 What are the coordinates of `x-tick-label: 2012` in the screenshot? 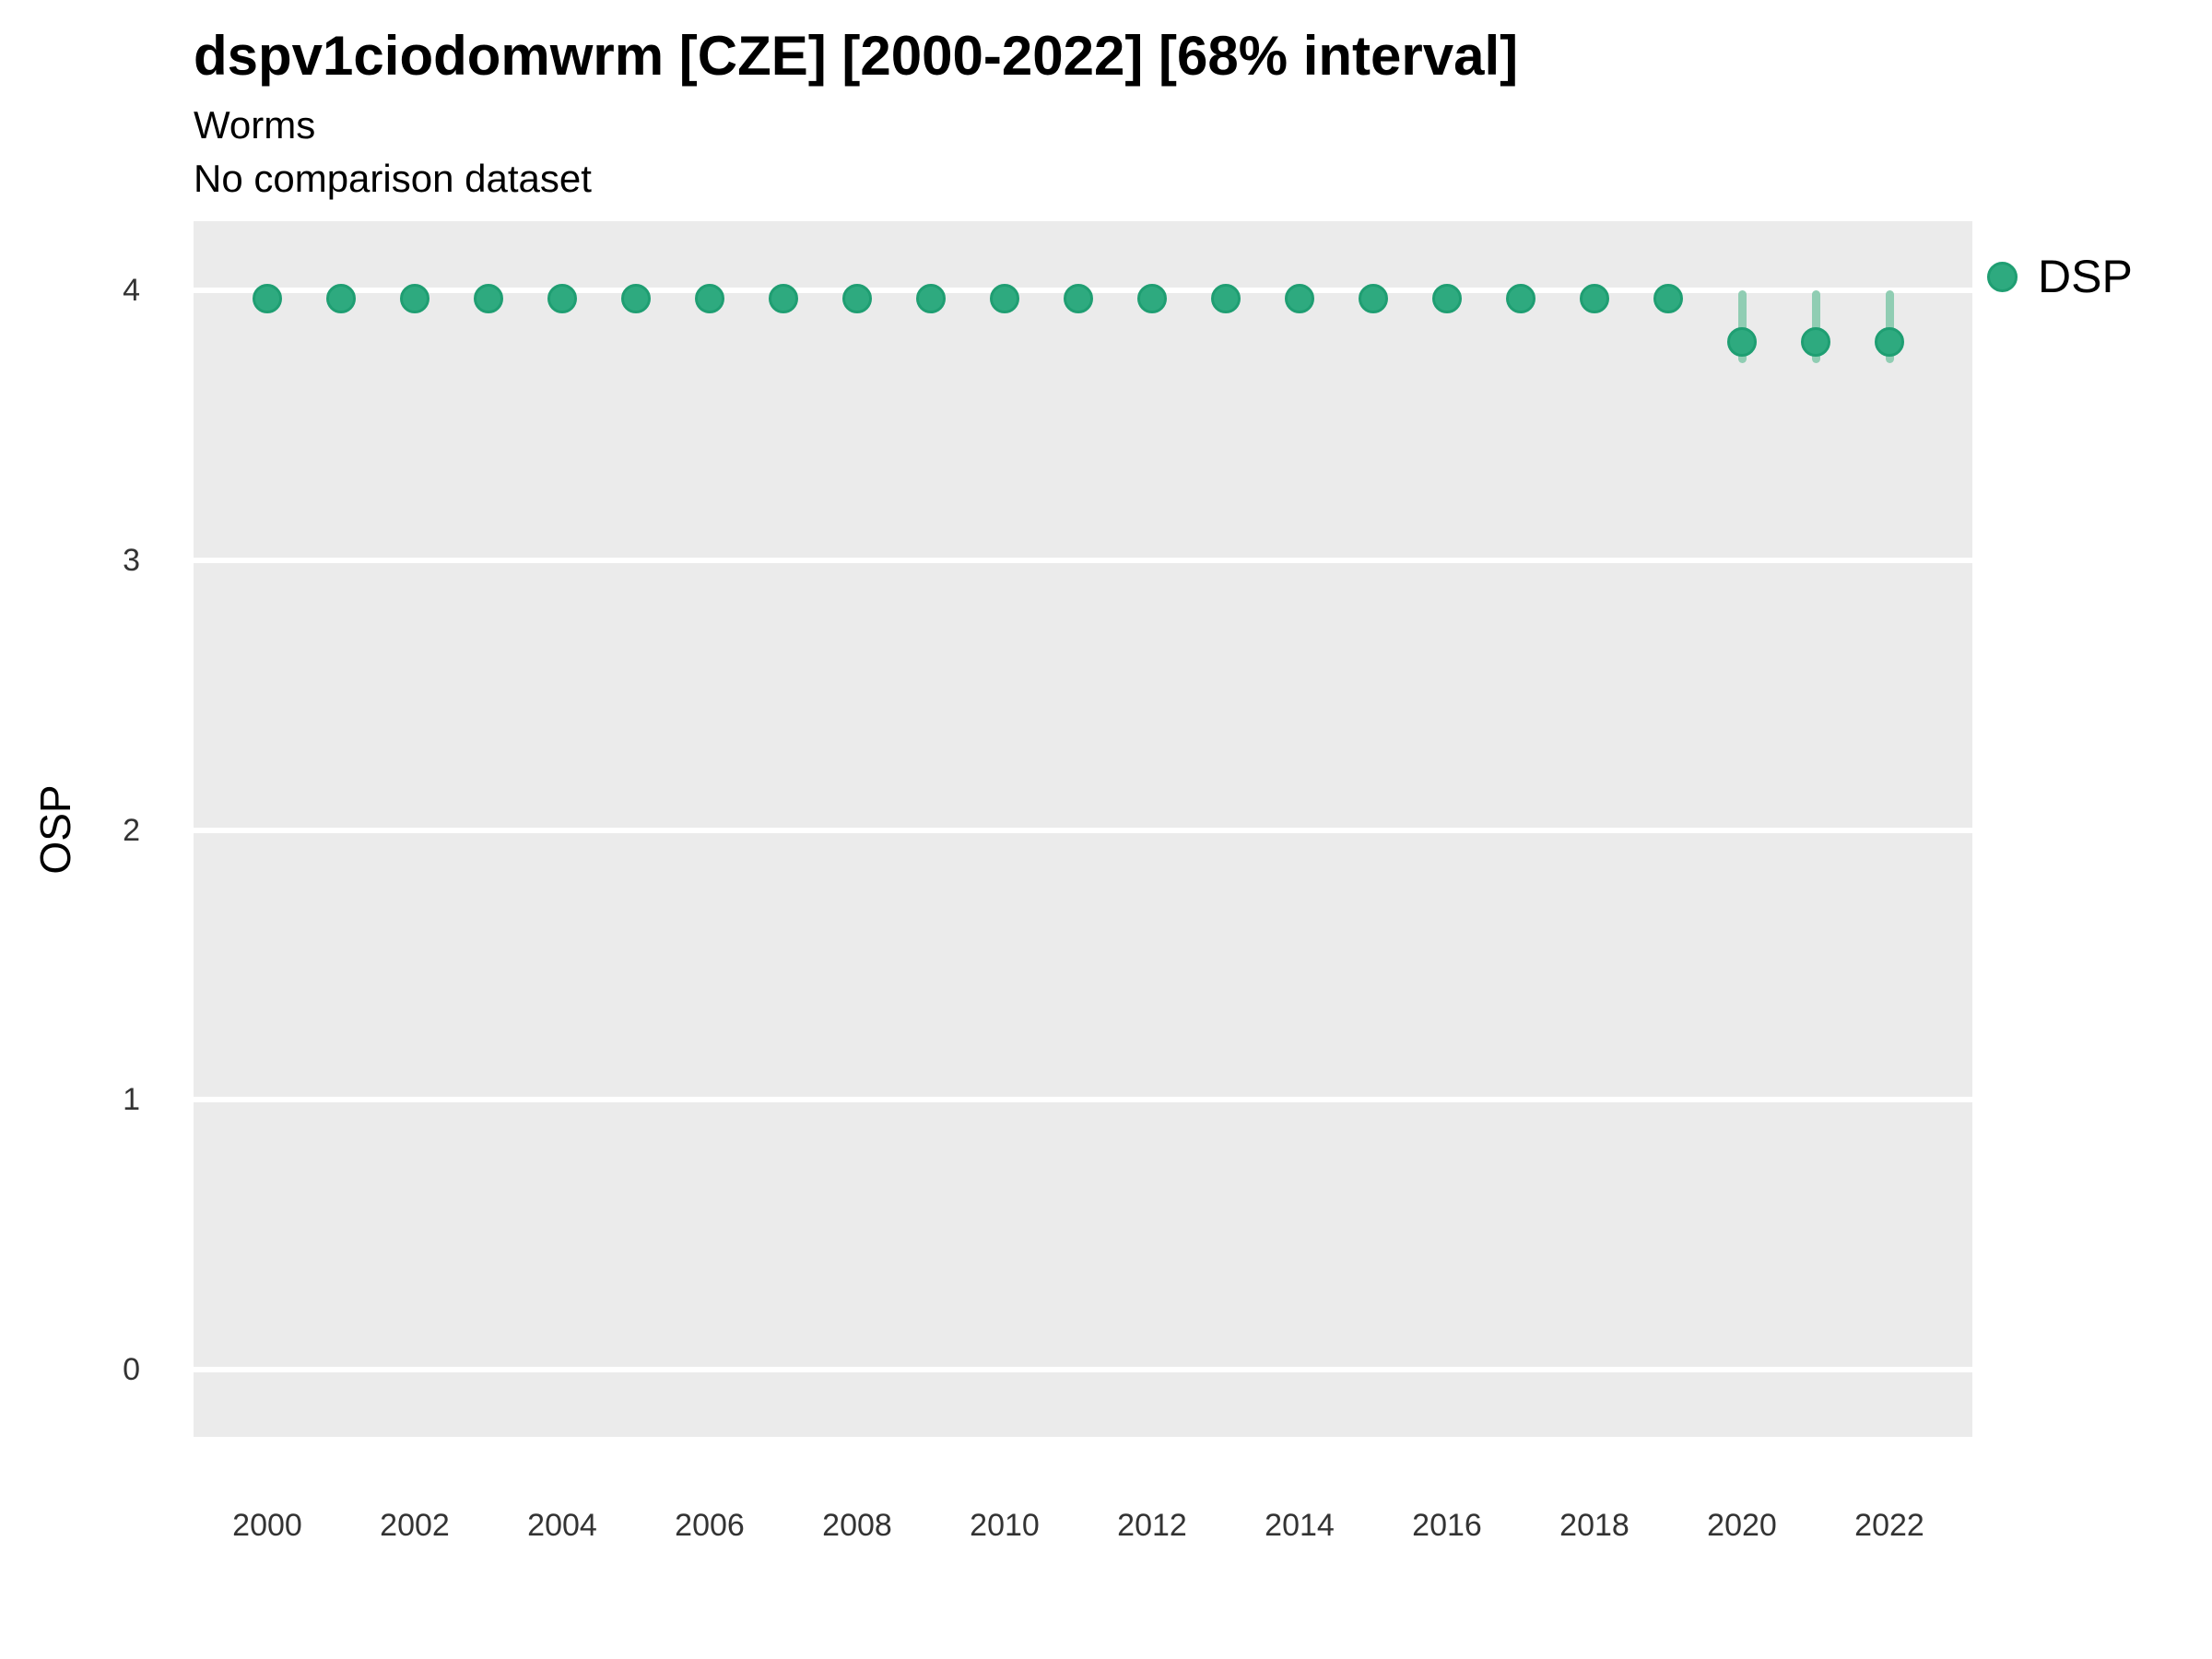 It's located at (1152, 1525).